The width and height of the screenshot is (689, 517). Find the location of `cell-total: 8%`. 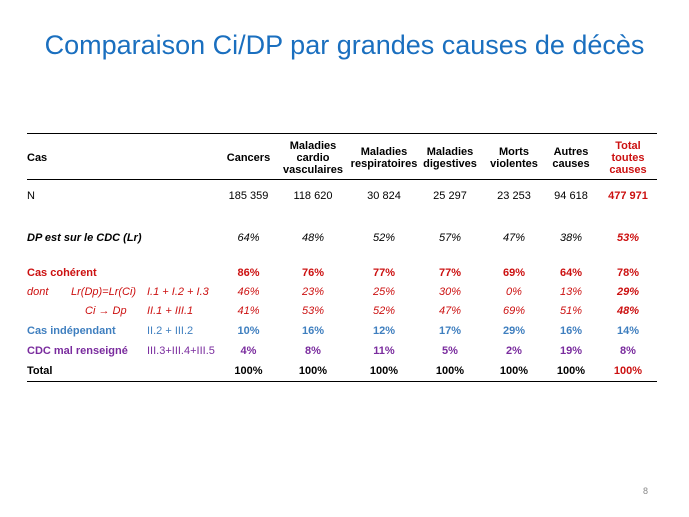

cell-total: 8% is located at coordinates (628, 351).